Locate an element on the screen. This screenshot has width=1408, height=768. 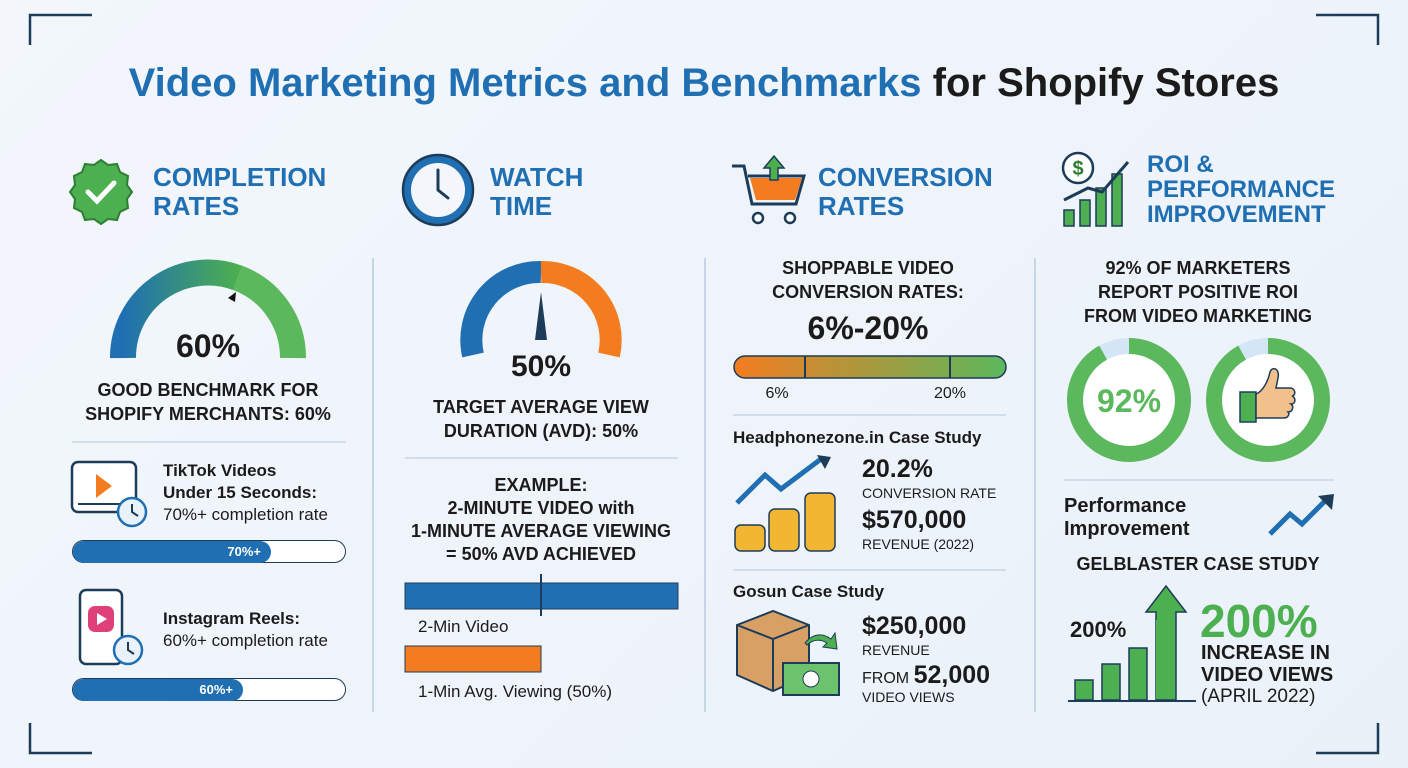
chart-label: 200% is located at coordinates (1098, 629).